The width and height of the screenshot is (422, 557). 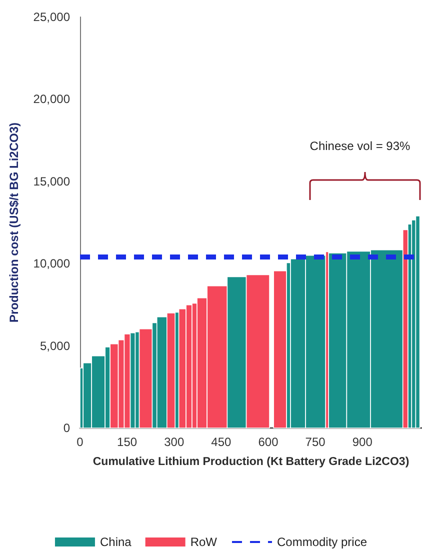 I want to click on legend-label: Commodity price, so click(x=322, y=542).